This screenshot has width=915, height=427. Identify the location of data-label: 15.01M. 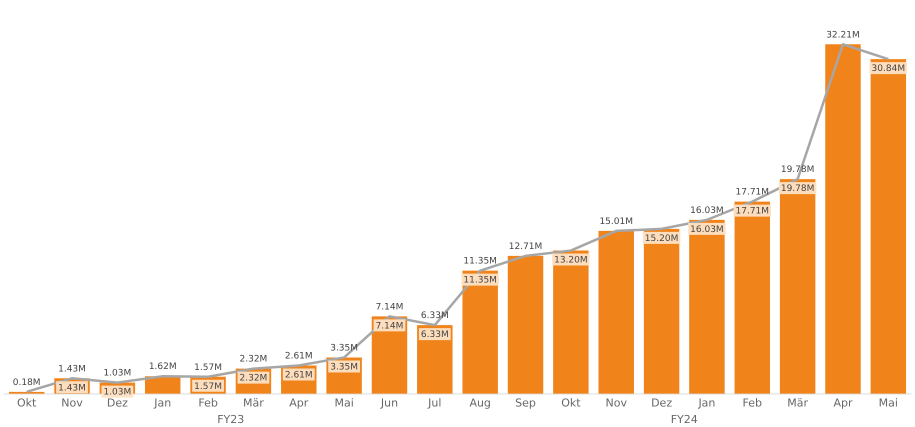
(616, 221).